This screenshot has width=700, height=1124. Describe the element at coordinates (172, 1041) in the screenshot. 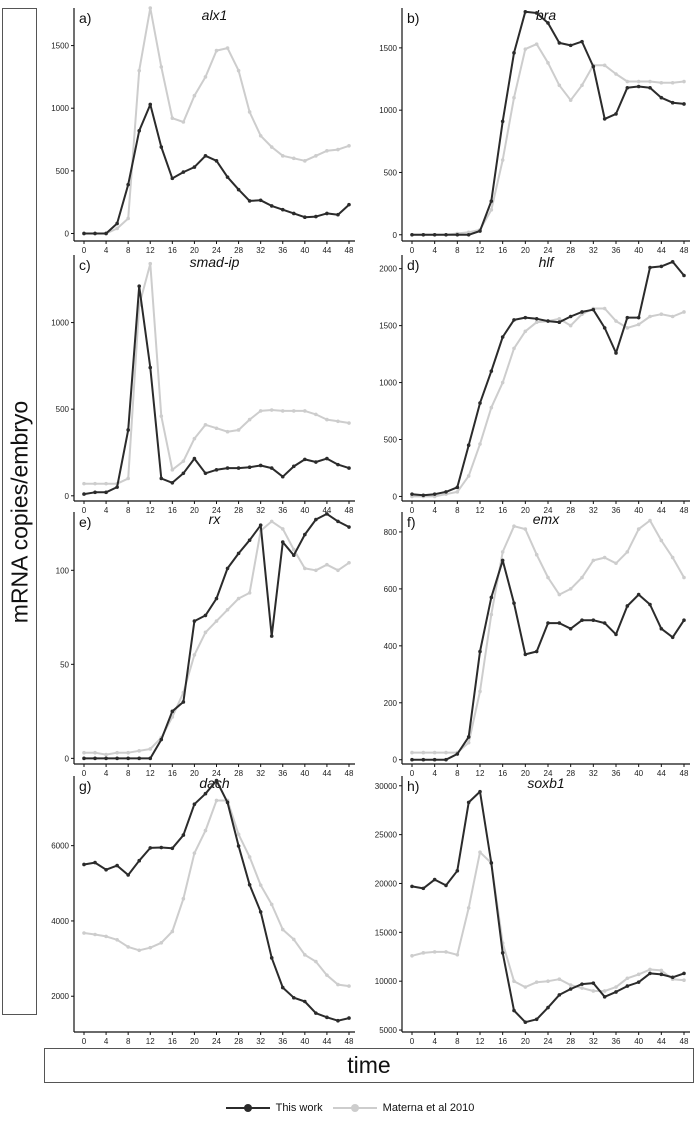

I see `x-tick-label: 16` at that location.